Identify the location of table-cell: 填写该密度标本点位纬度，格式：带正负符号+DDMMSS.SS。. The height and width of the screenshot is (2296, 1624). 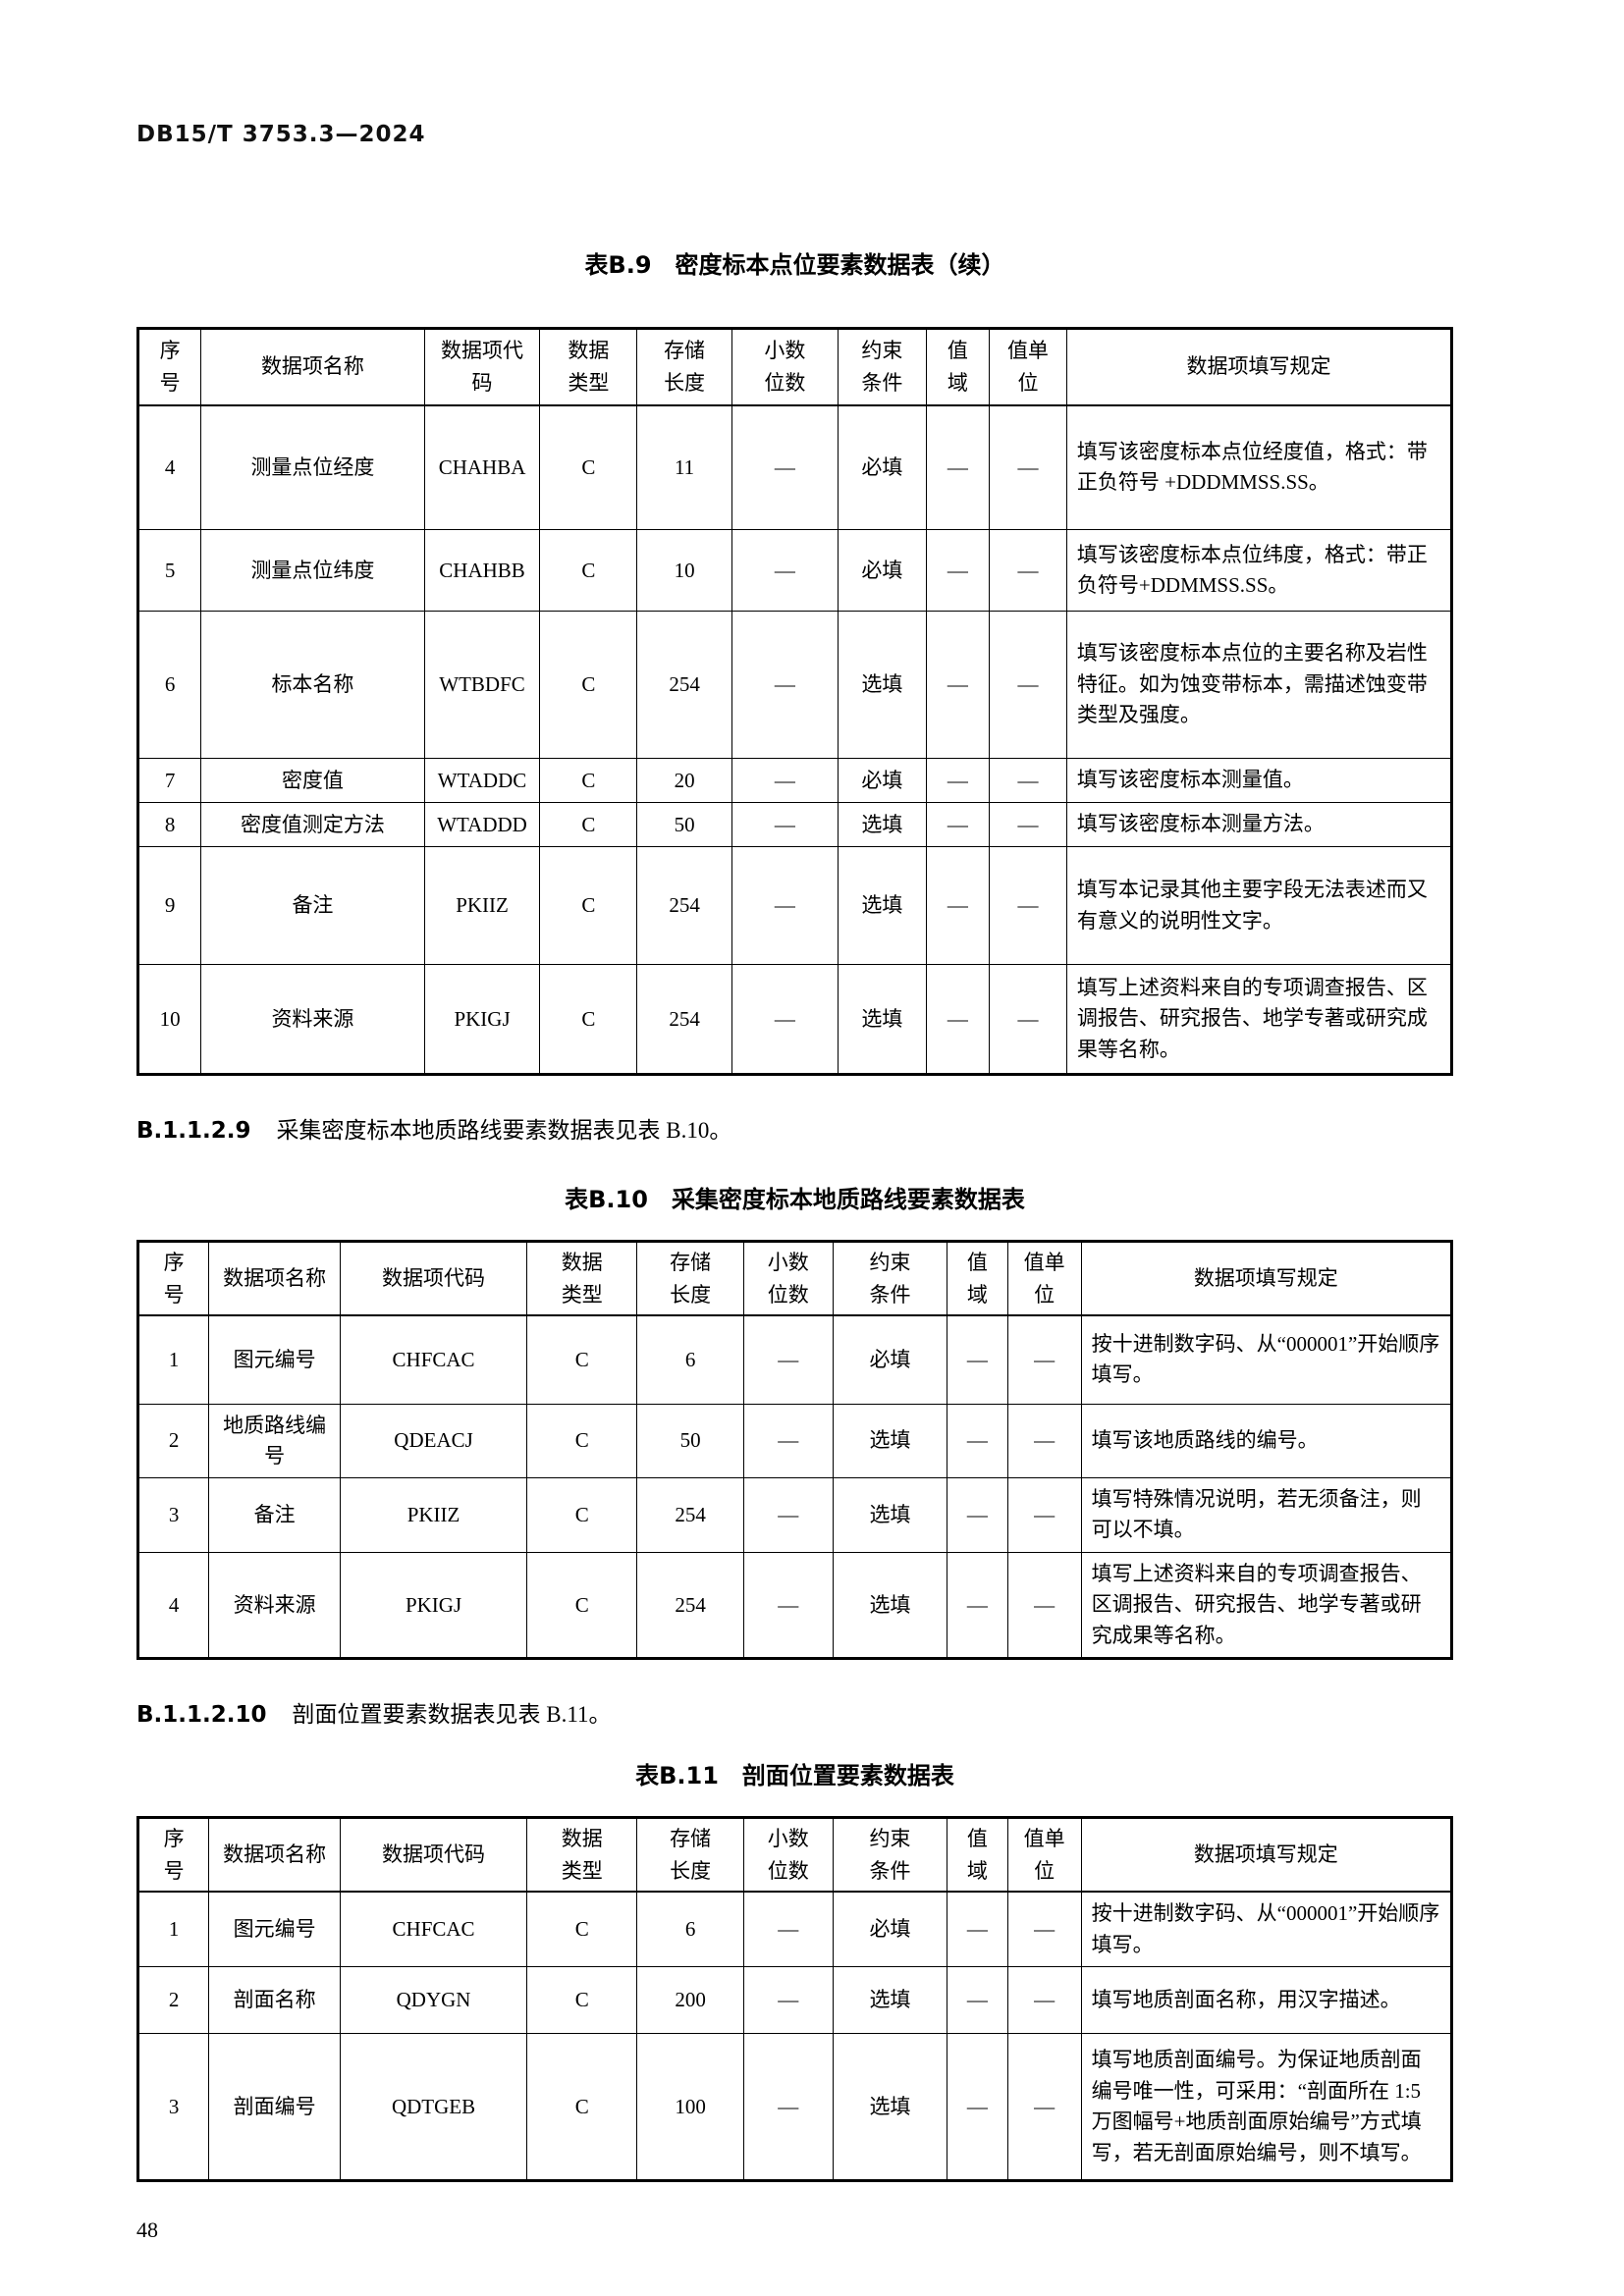
(1259, 570).